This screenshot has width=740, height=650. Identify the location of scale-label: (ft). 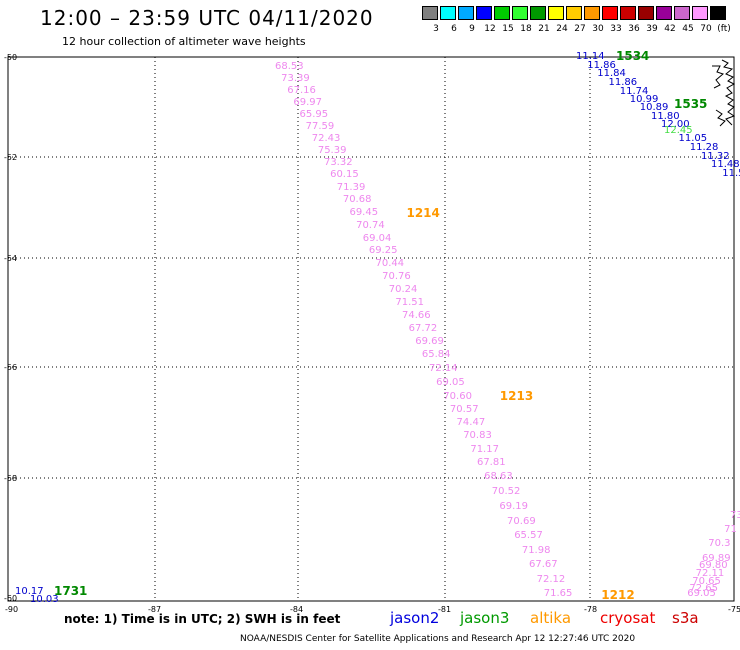
(724, 29).